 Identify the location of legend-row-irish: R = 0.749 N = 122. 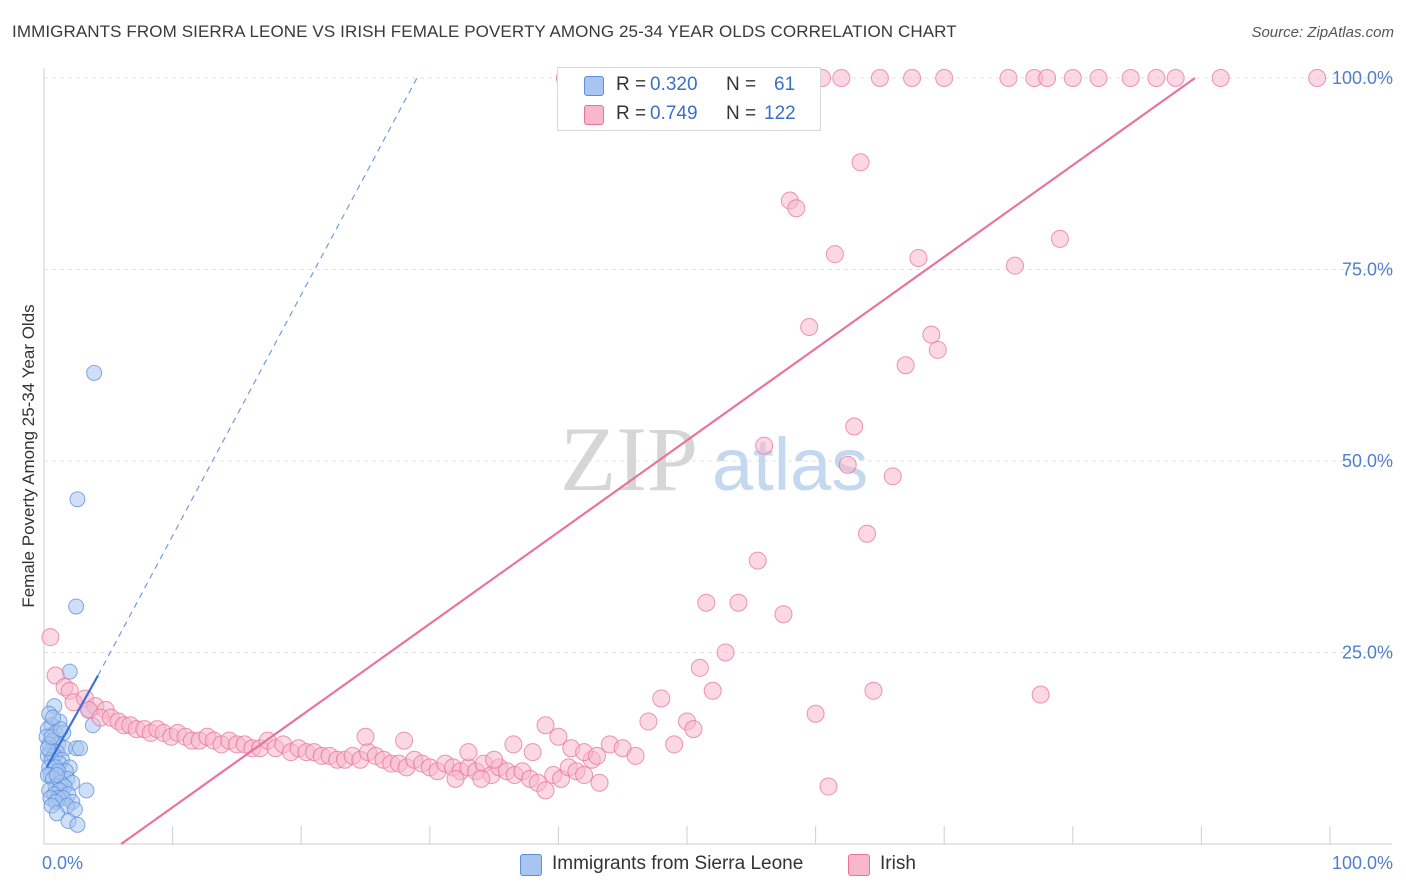
(689, 114).